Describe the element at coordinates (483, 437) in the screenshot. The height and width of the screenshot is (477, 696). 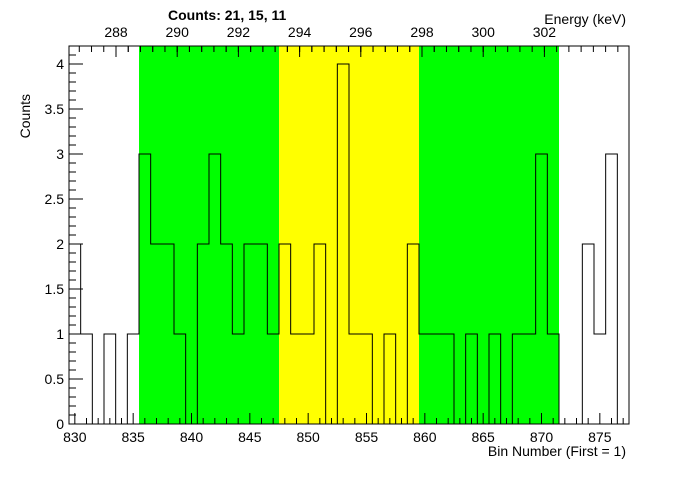
I see `x-tick-label: 865` at that location.